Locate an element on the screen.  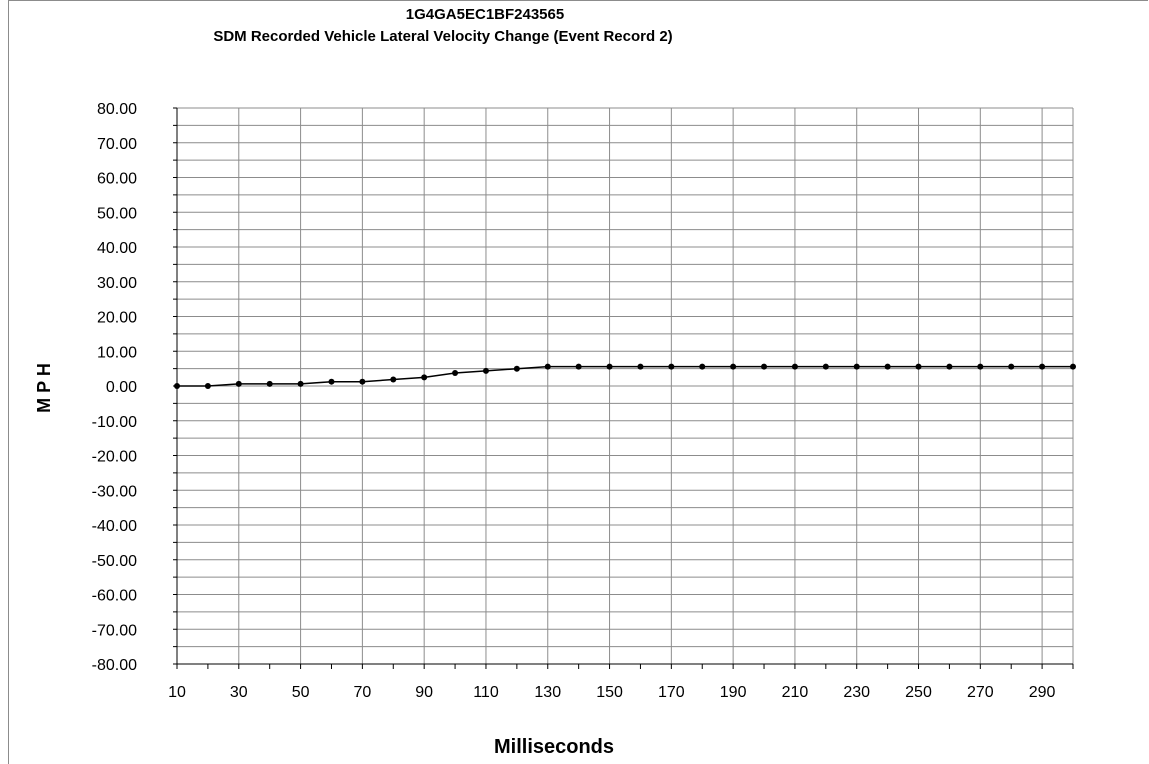
y-tick-label: 80.00 is located at coordinates (117, 109).